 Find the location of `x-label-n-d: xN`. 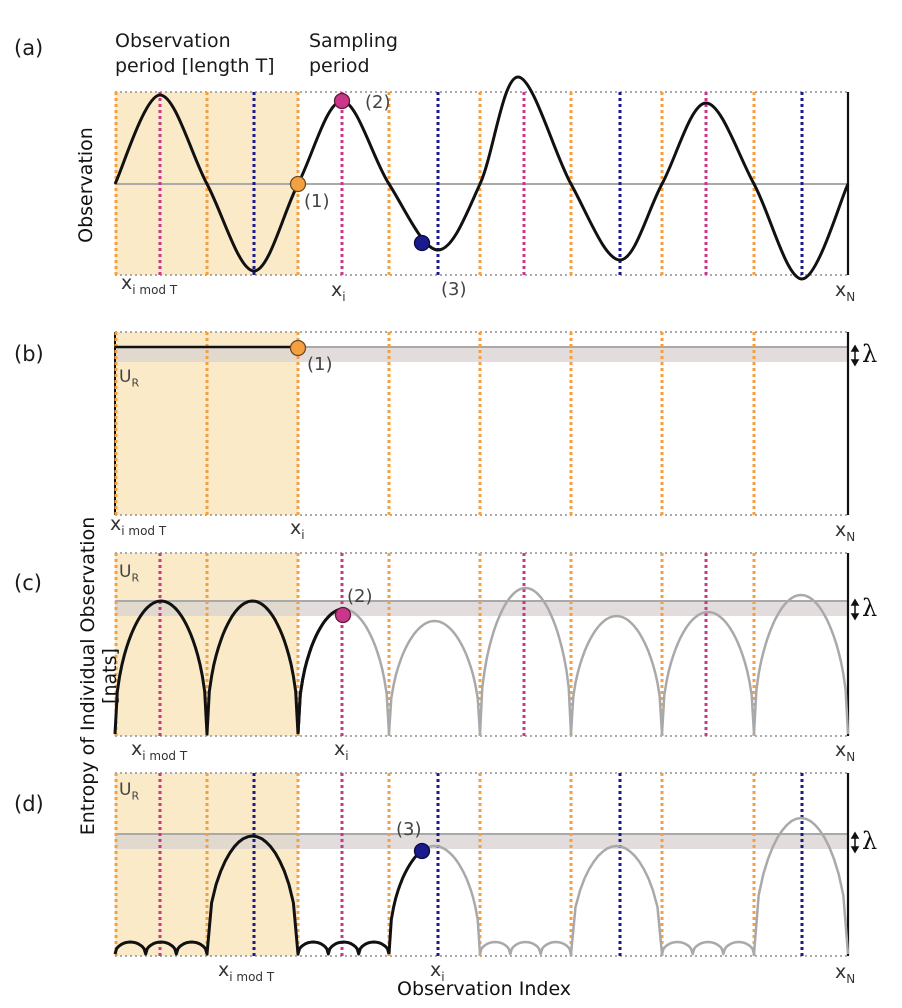

x-label-n-d: xN is located at coordinates (845, 974).